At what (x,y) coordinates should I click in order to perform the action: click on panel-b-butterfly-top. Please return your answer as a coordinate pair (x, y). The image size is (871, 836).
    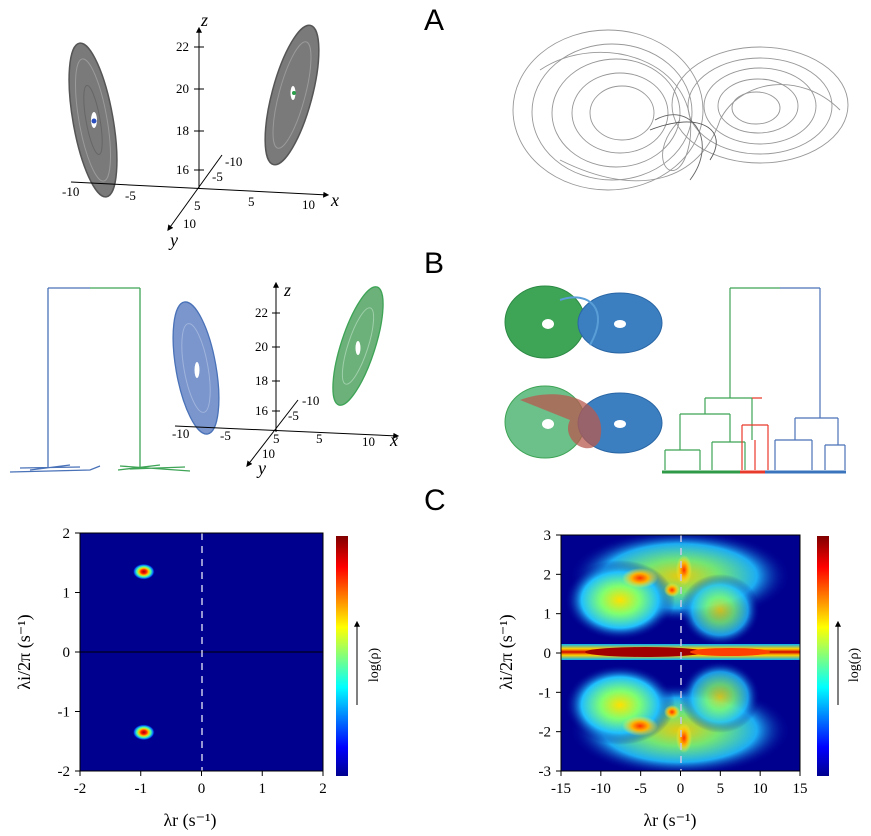
    Looking at the image, I should click on (583, 322).